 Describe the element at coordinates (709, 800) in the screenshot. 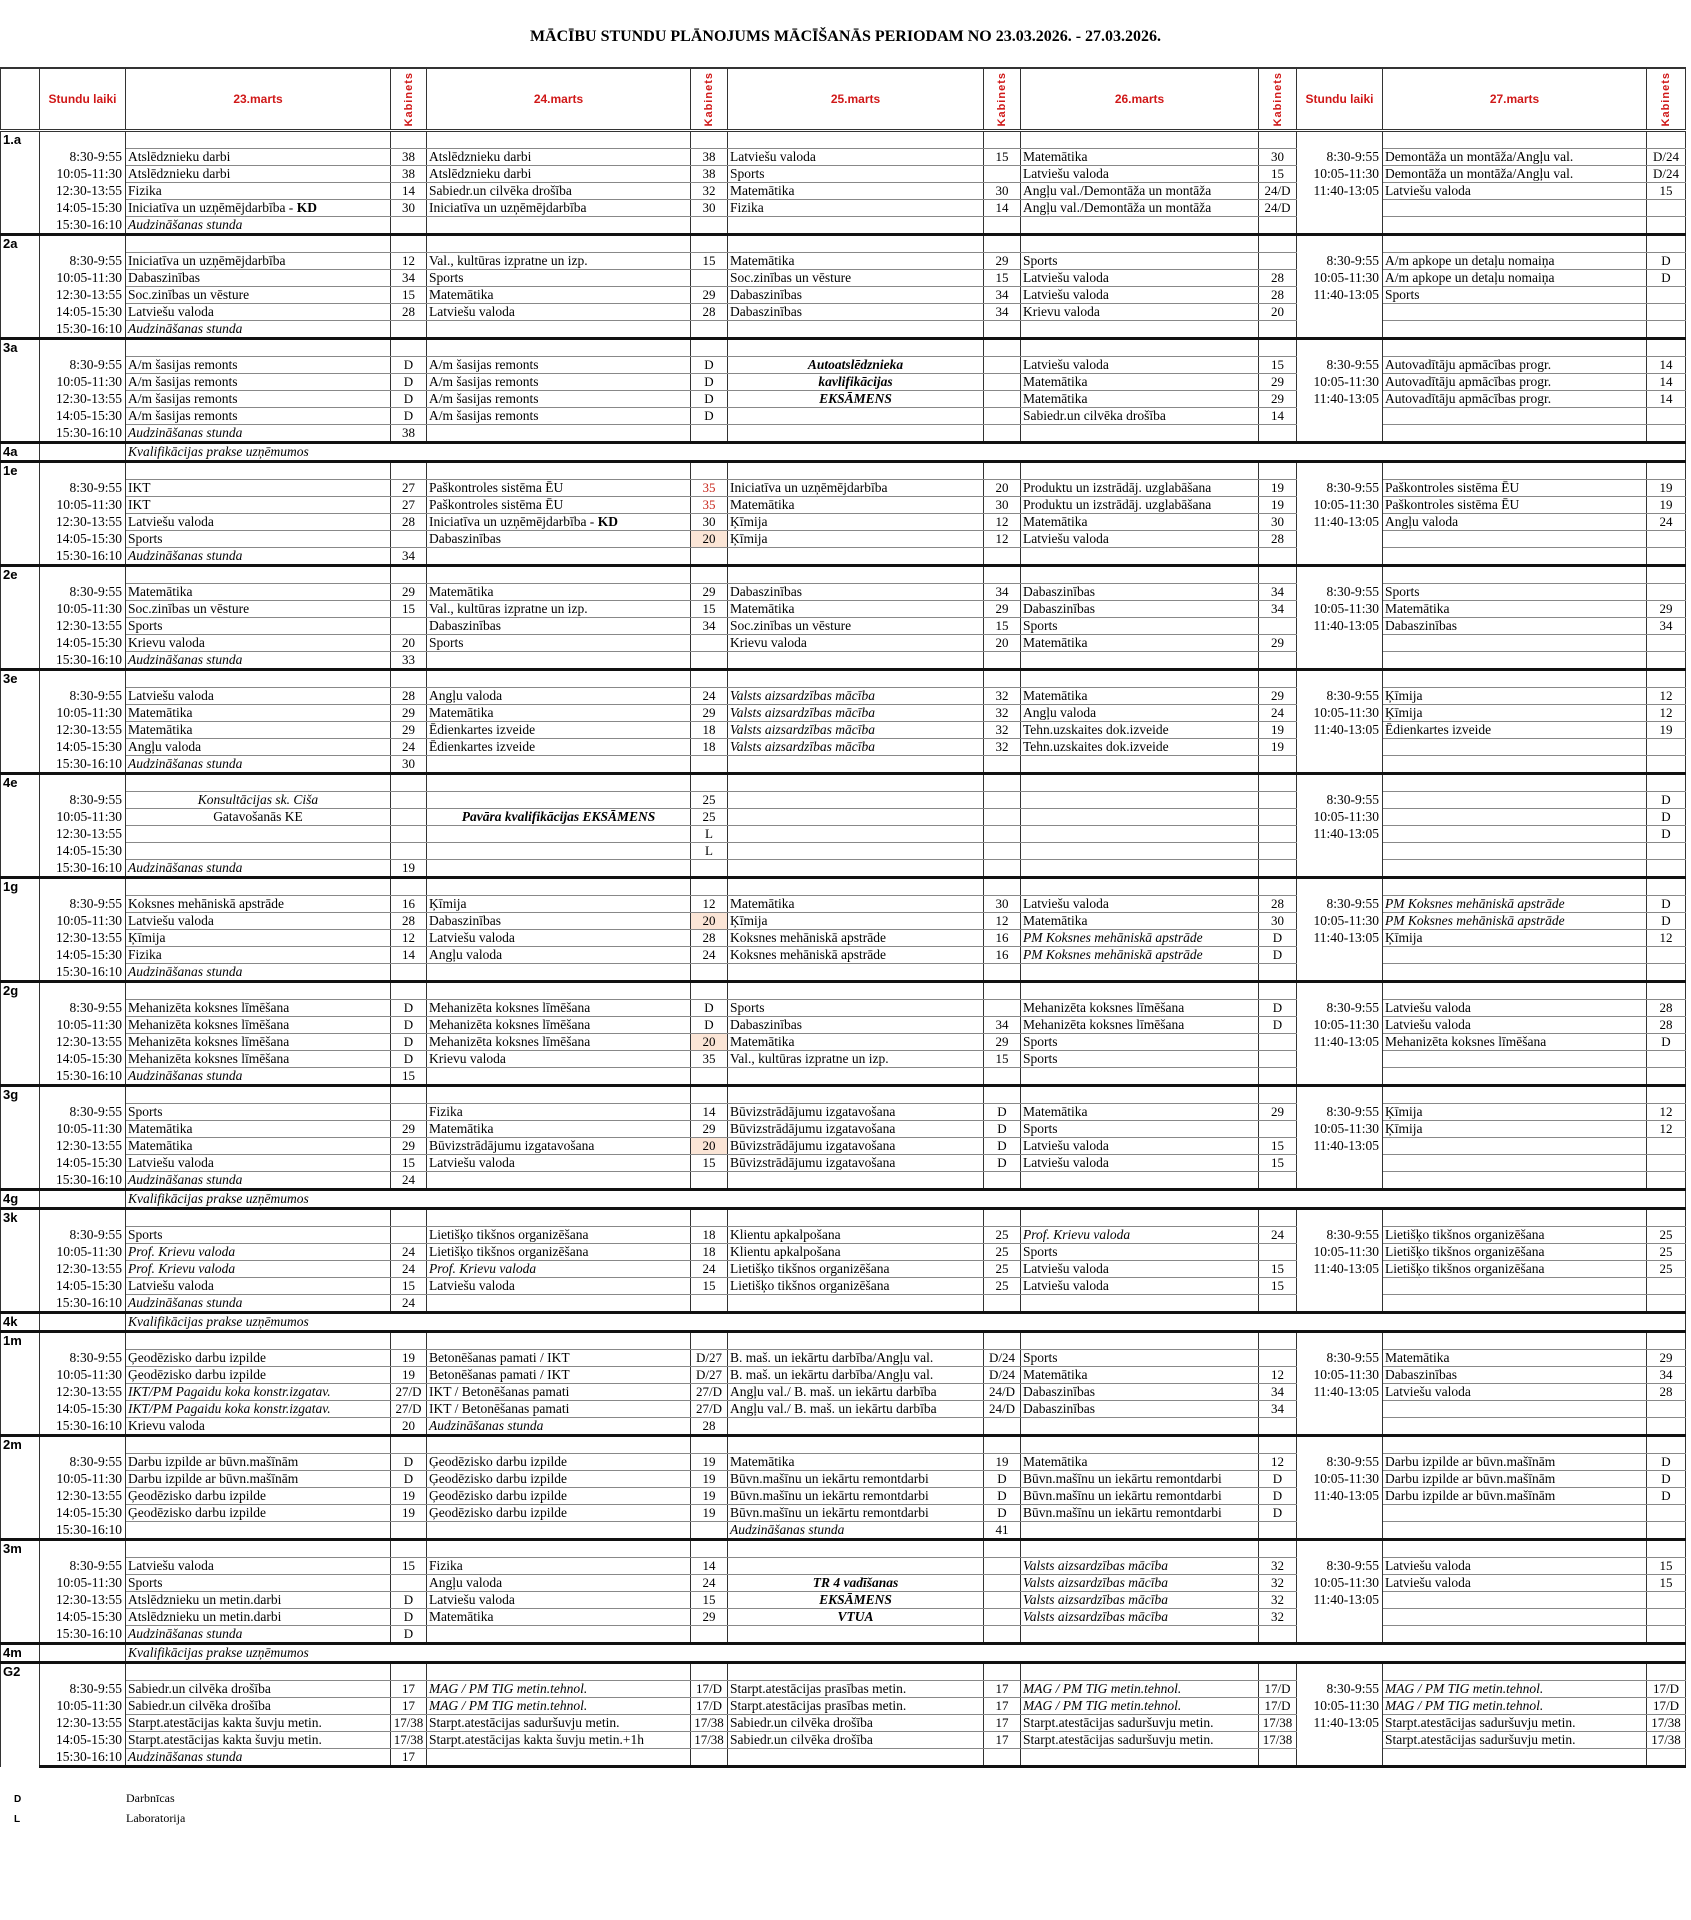

I see `room-number: 25` at that location.